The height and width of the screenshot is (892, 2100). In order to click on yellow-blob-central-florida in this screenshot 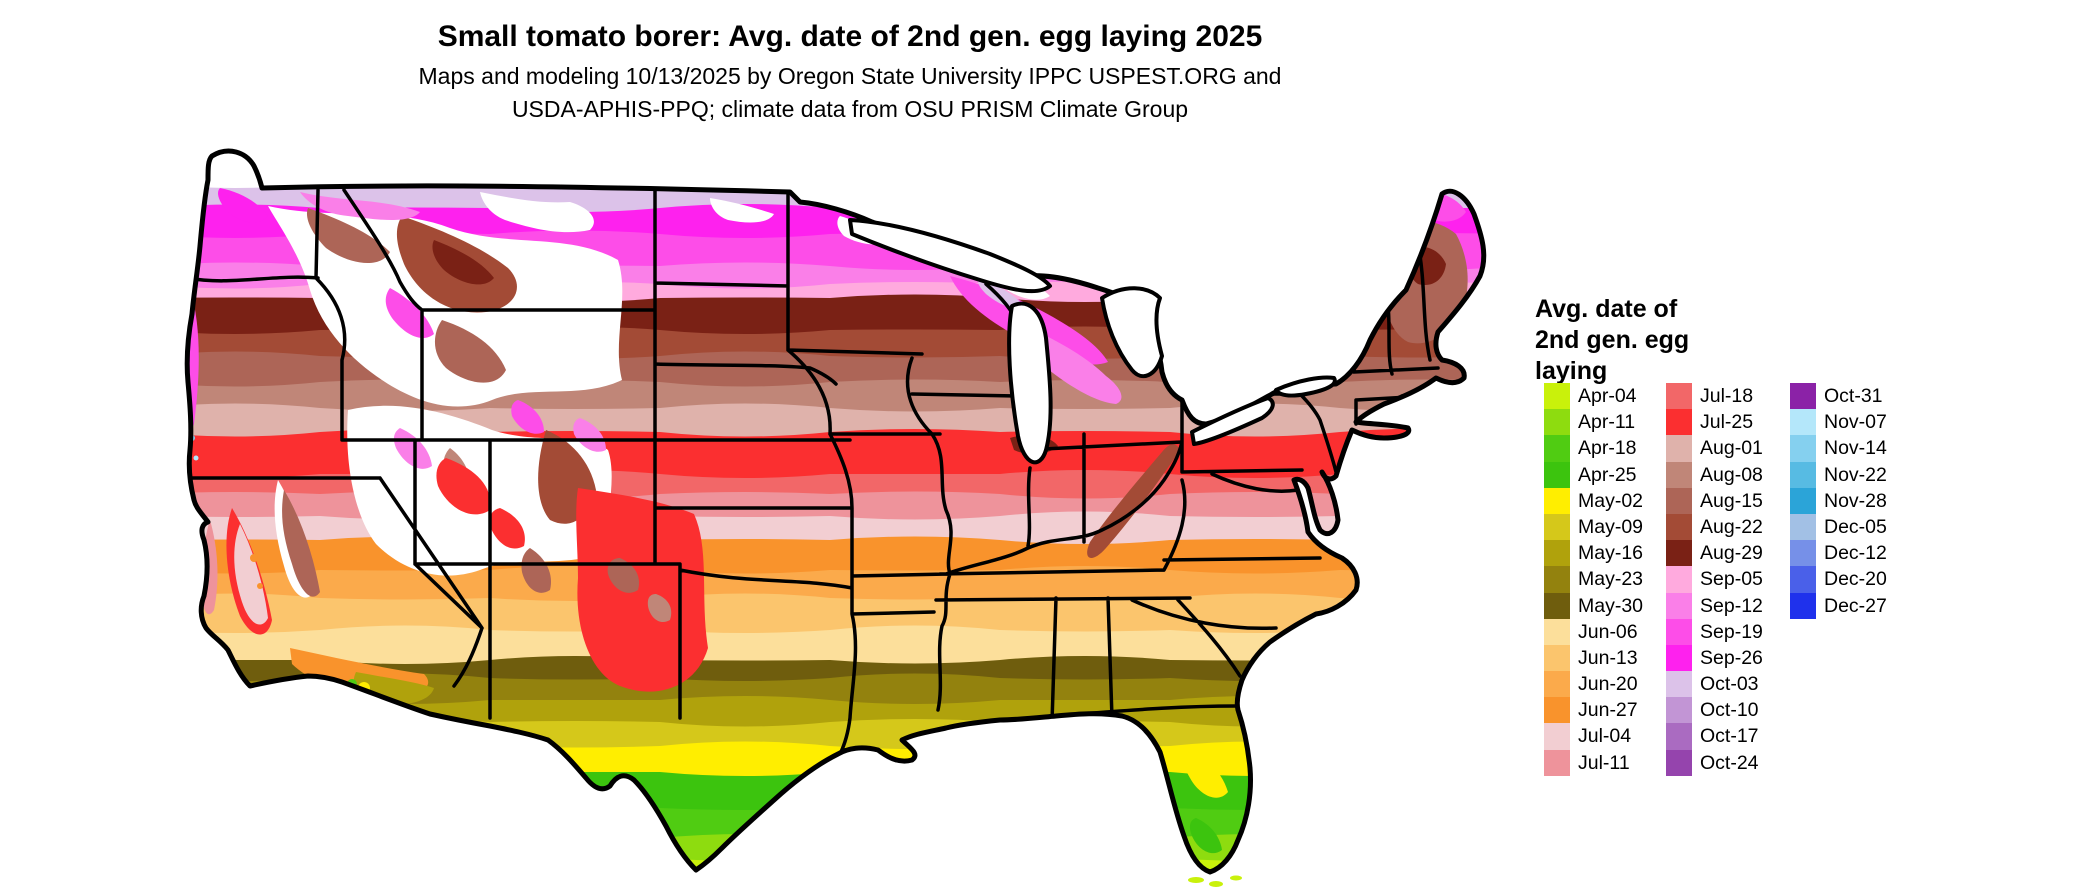, I will do `click(1205, 773)`.